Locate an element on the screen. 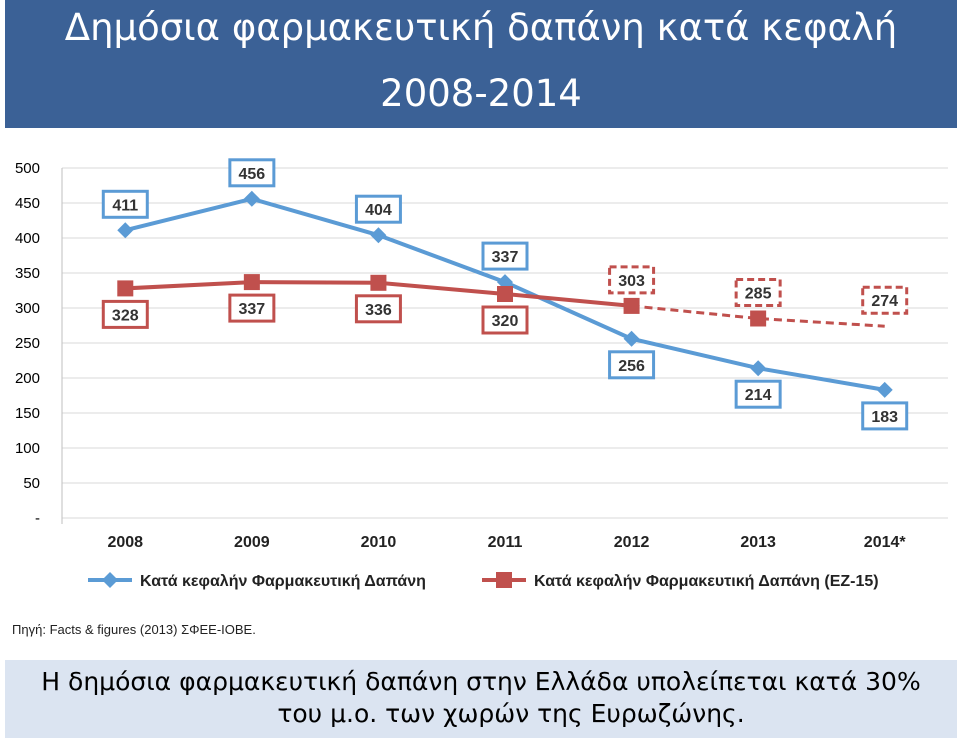 Image resolution: width=959 pixels, height=738 pixels. y-tick-label: 50 is located at coordinates (31, 483).